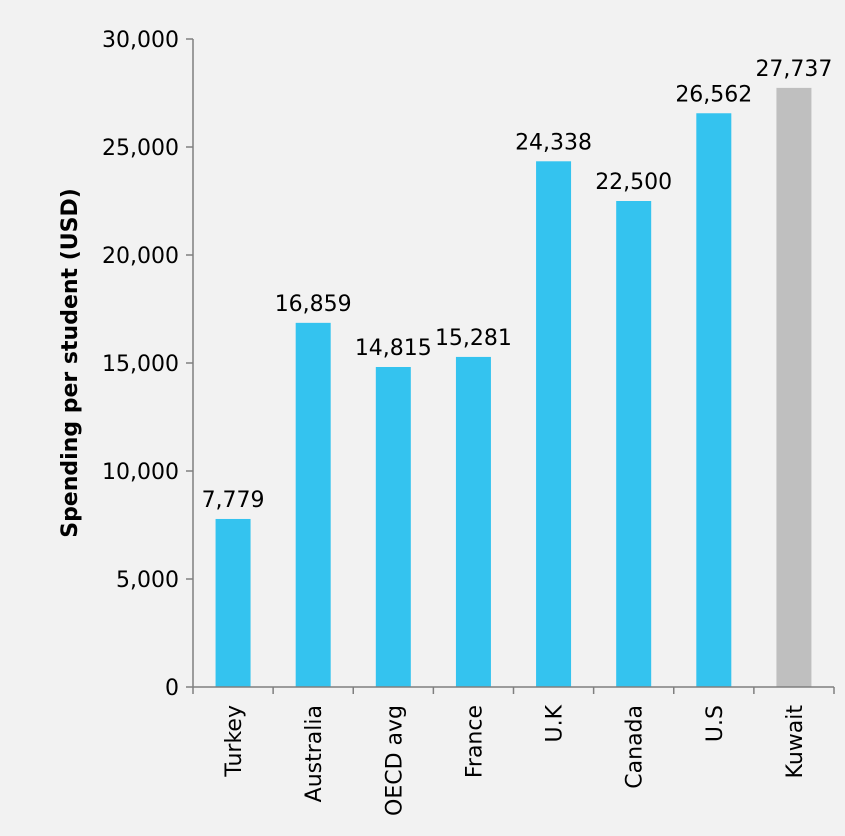 This screenshot has width=845, height=836. What do you see at coordinates (553, 142) in the screenshot?
I see `data-label: 24,338` at bounding box center [553, 142].